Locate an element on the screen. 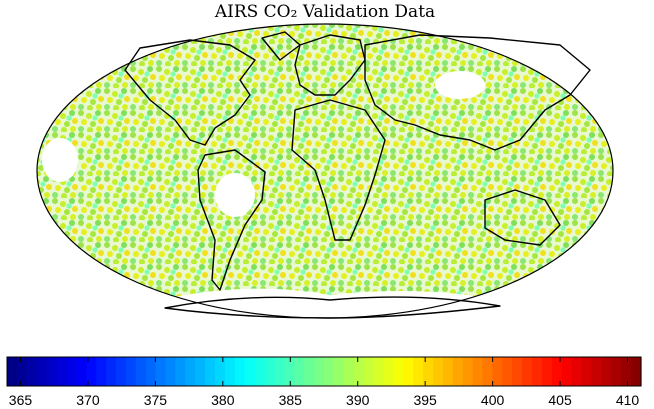 This screenshot has height=409, width=654. colorbar-tick-label: 365 is located at coordinates (21, 400).